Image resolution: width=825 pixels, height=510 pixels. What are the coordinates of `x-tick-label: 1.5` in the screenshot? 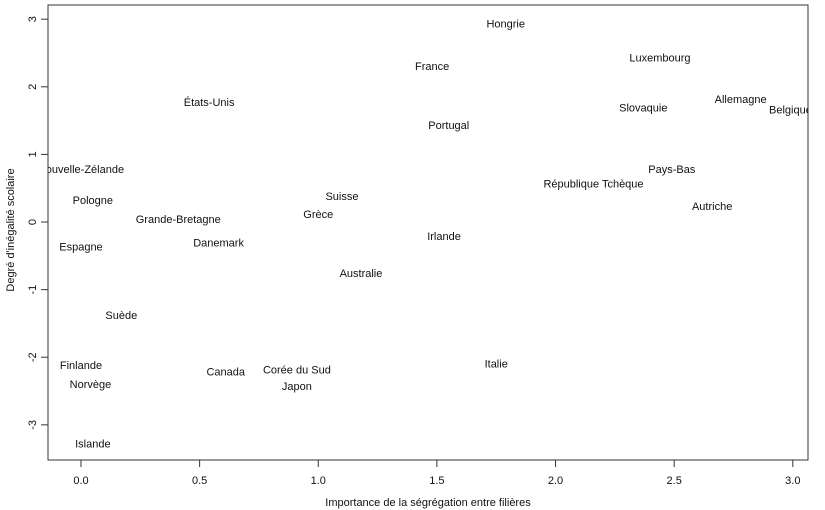 It's located at (436, 481).